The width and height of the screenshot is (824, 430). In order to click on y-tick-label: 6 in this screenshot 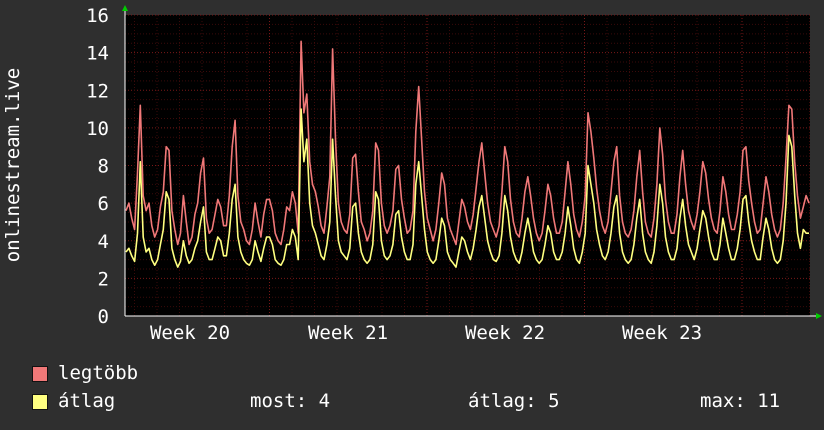, I will do `click(103, 204)`.